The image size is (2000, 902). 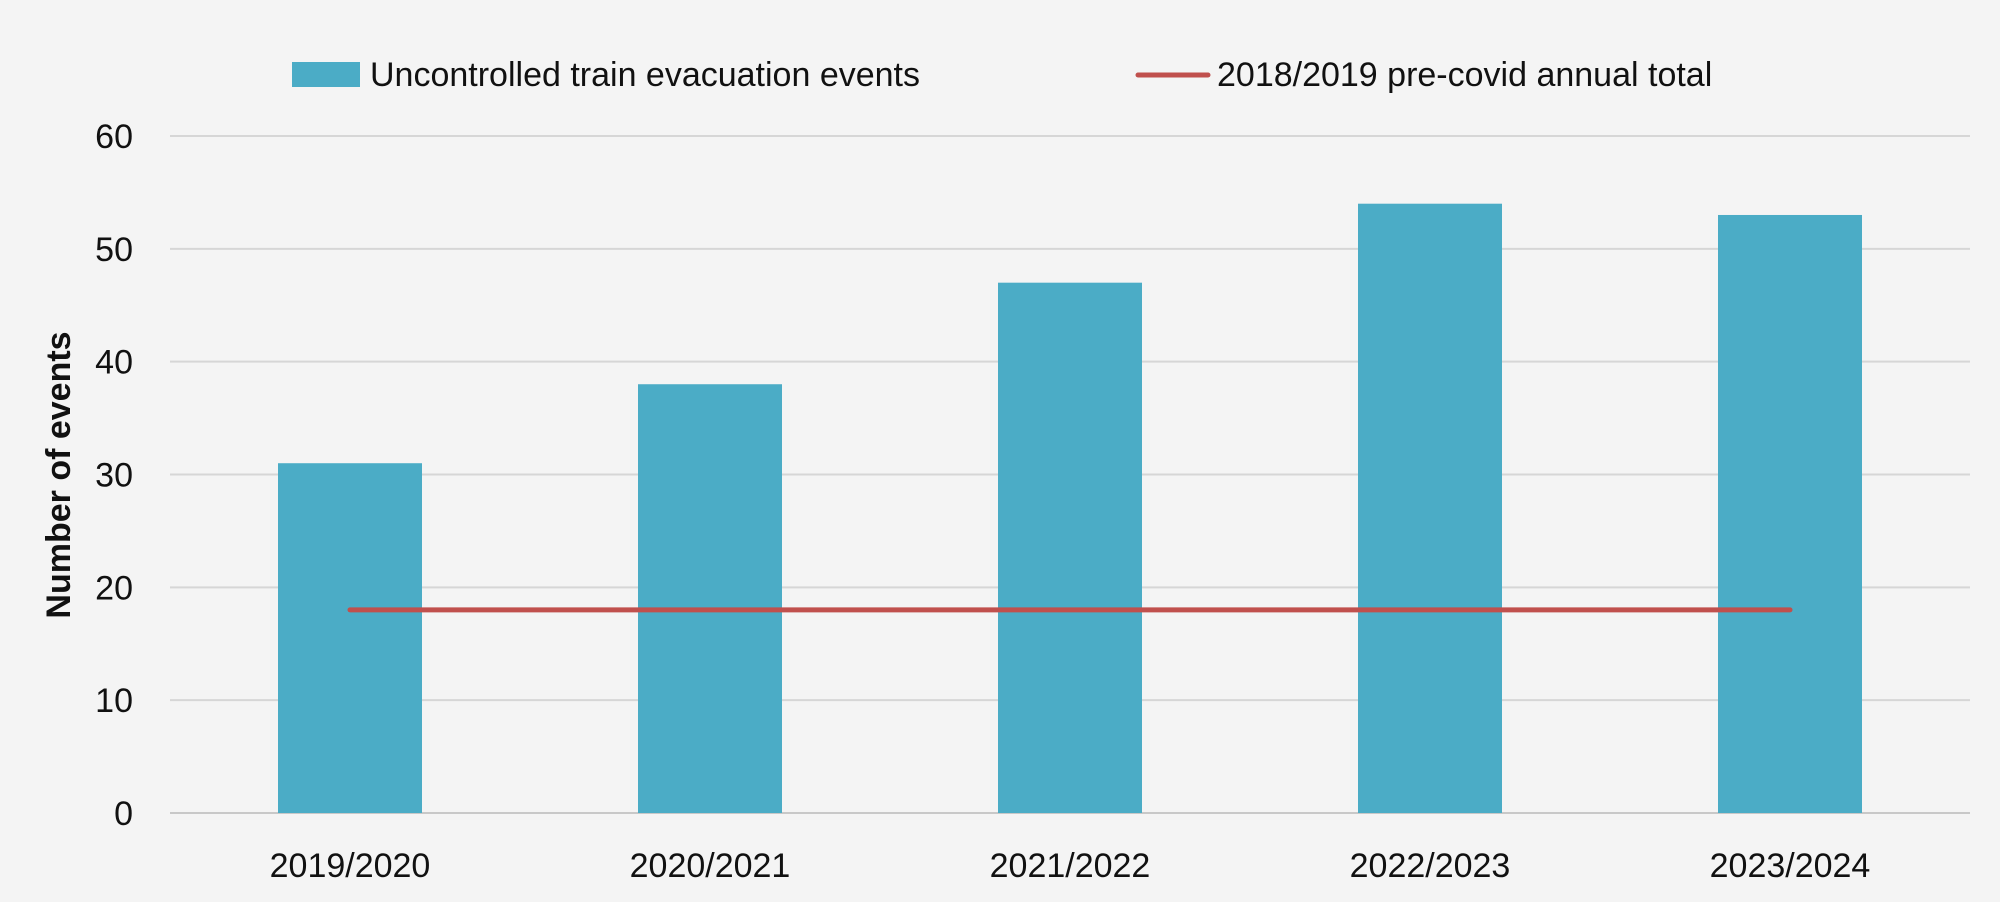 I want to click on legend-label-line: 2018/2019 pre-covid annual total, so click(x=1464, y=75).